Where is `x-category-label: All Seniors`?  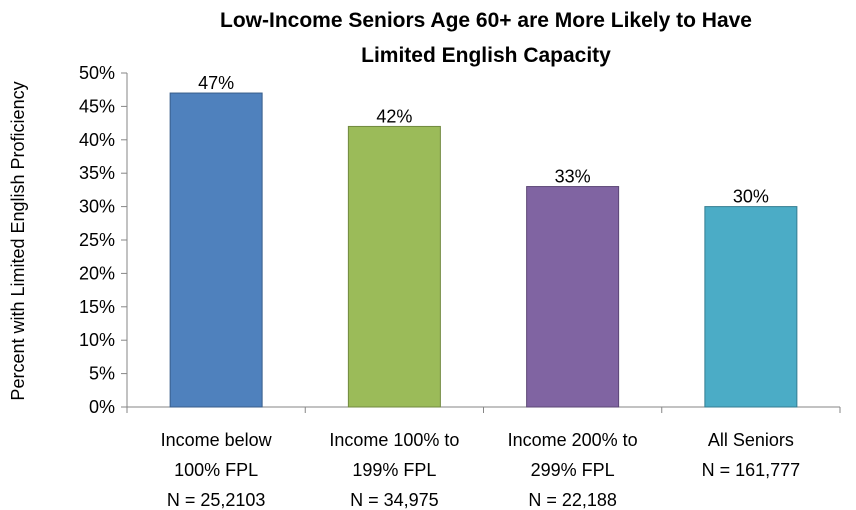 x-category-label: All Seniors is located at coordinates (751, 440).